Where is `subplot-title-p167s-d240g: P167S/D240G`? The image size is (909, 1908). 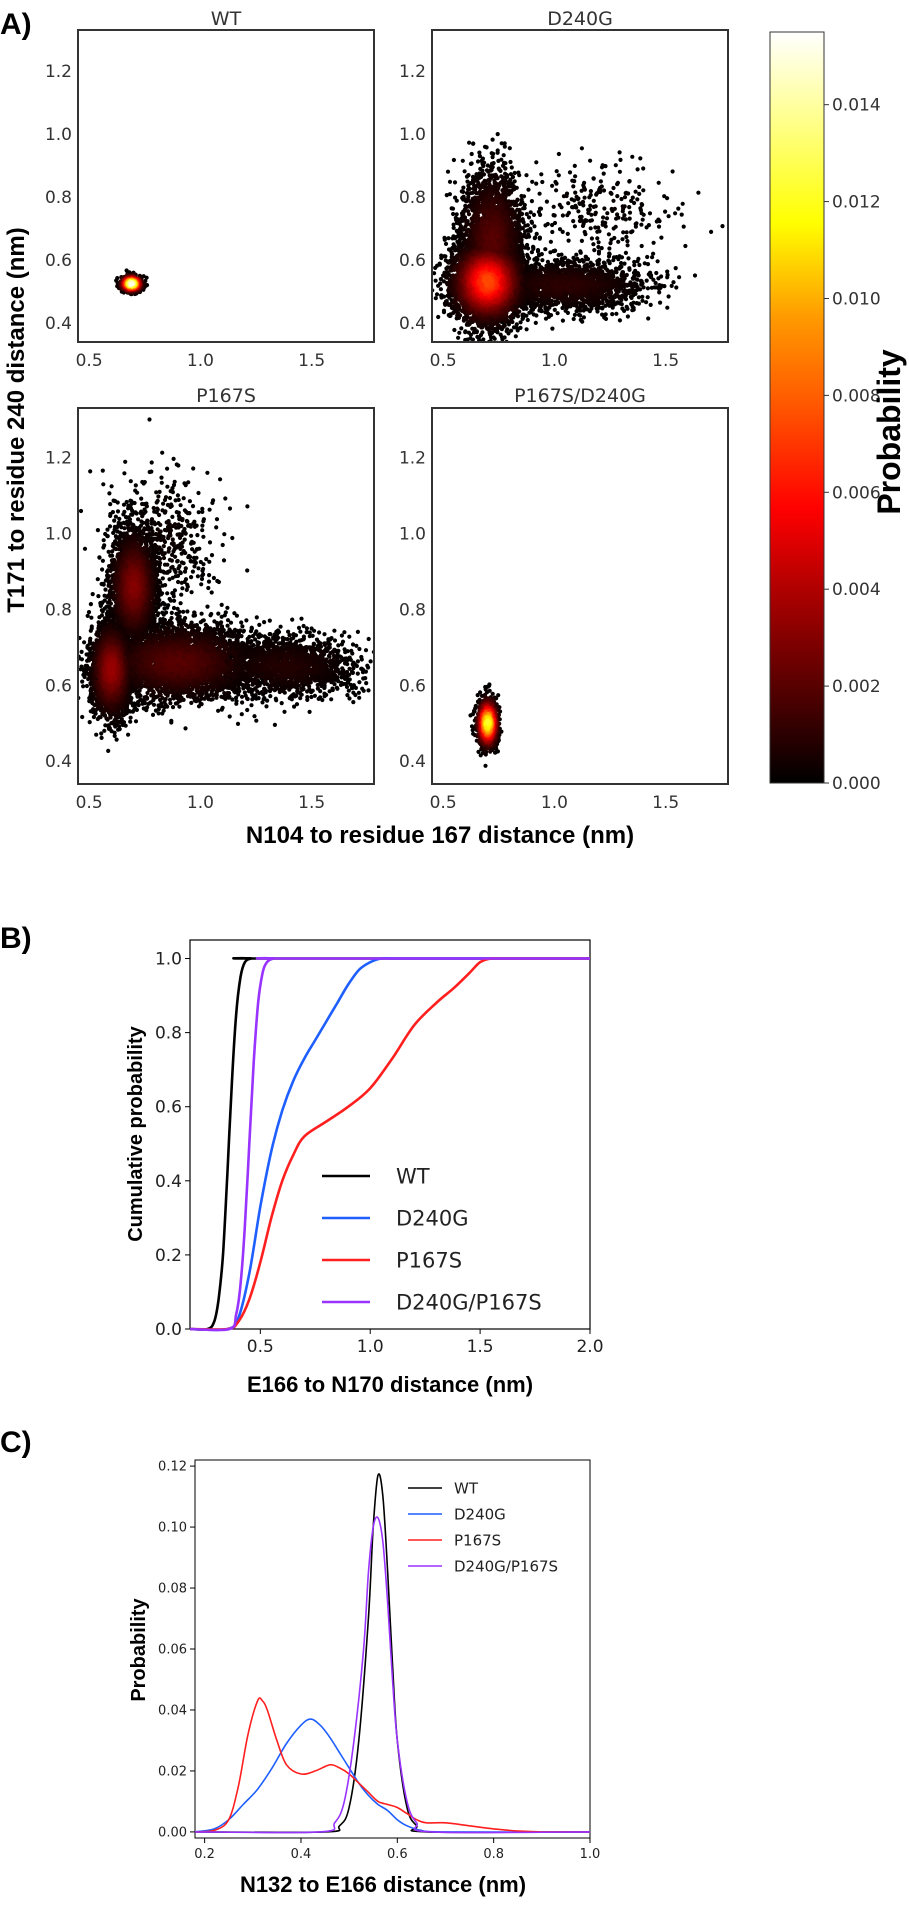 subplot-title-p167s-d240g: P167S/D240G is located at coordinates (580, 396).